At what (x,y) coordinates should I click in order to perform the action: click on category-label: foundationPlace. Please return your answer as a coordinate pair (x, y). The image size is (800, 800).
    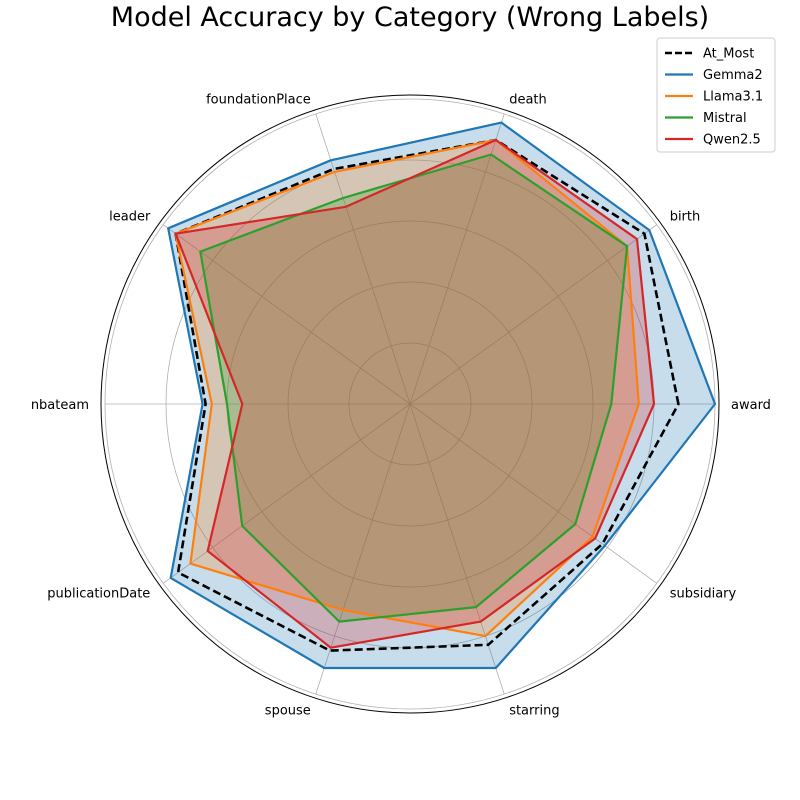
    Looking at the image, I should click on (258, 100).